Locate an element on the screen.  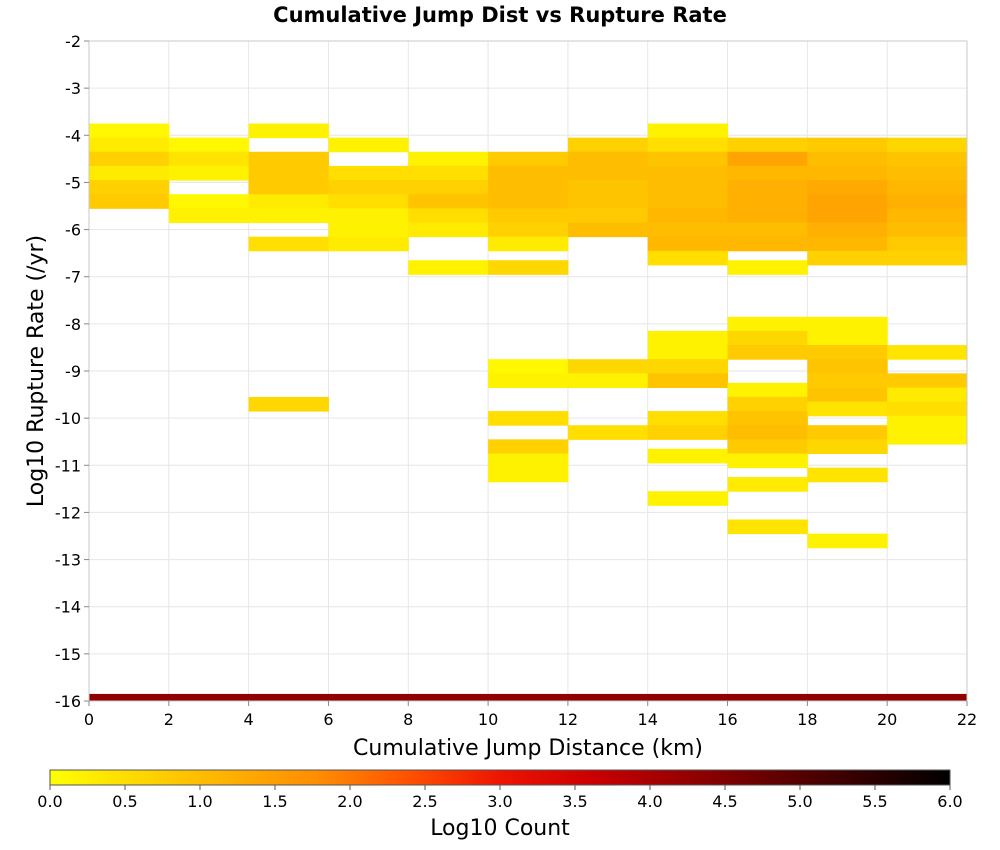
y-axis-ticks: -2 -3 -4 -5 -6 -7 -8 -9 -10 -11 -12 -13 -14 -15 -16 is located at coordinates (72, 371).